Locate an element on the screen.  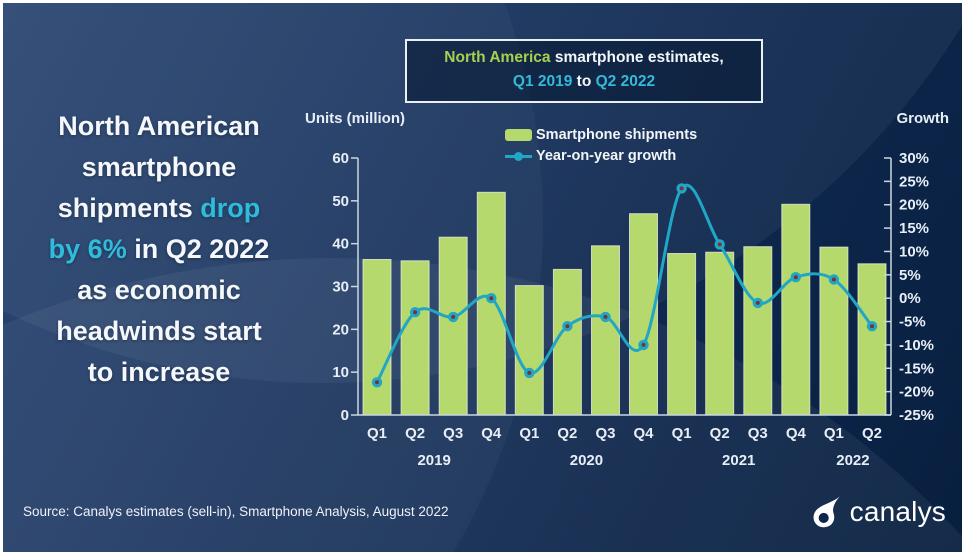
headline-line: headwinds start is located at coordinates (159, 331).